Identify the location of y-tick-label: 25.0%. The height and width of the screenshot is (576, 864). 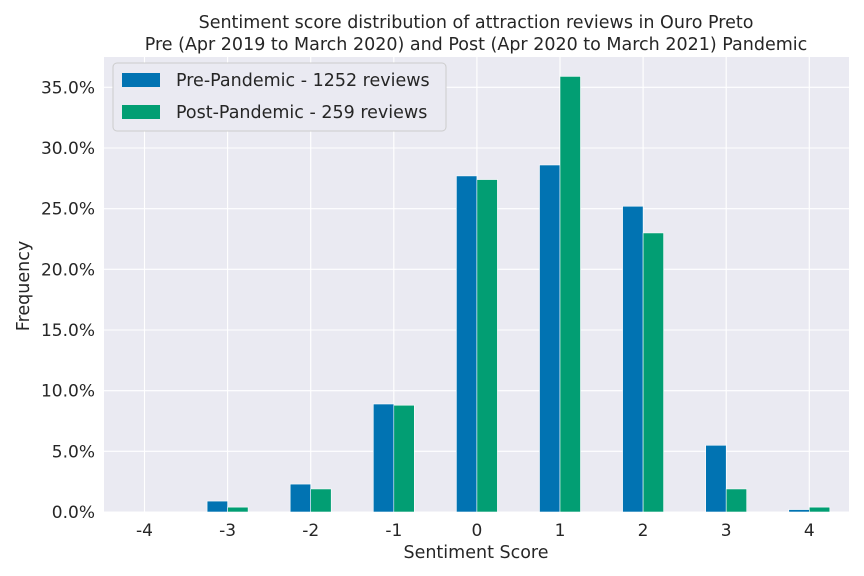
(68, 210).